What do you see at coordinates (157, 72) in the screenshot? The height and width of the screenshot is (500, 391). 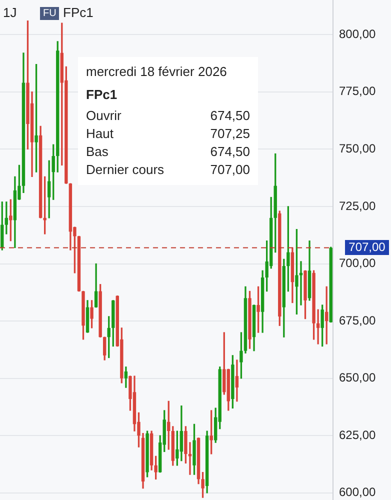 I see `annotation: mercredi 18 février 2026` at bounding box center [157, 72].